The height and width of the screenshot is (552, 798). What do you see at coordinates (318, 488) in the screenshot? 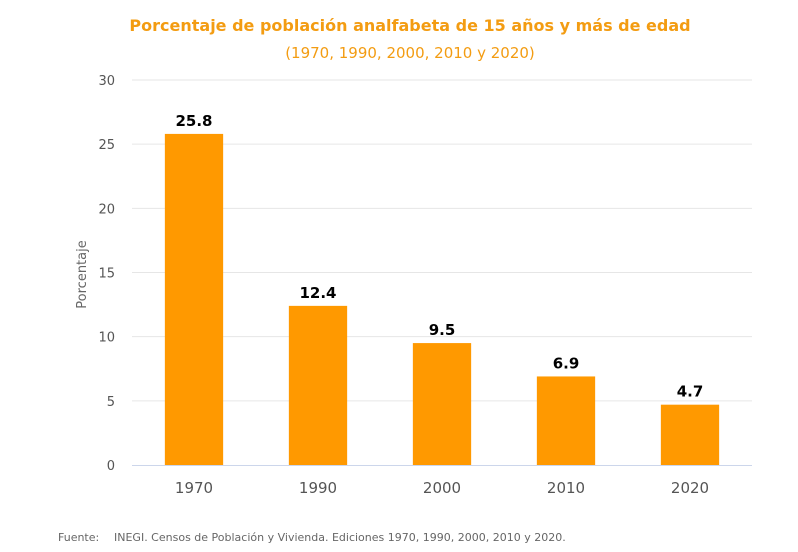
I see `x-tick-label: 1990` at bounding box center [318, 488].